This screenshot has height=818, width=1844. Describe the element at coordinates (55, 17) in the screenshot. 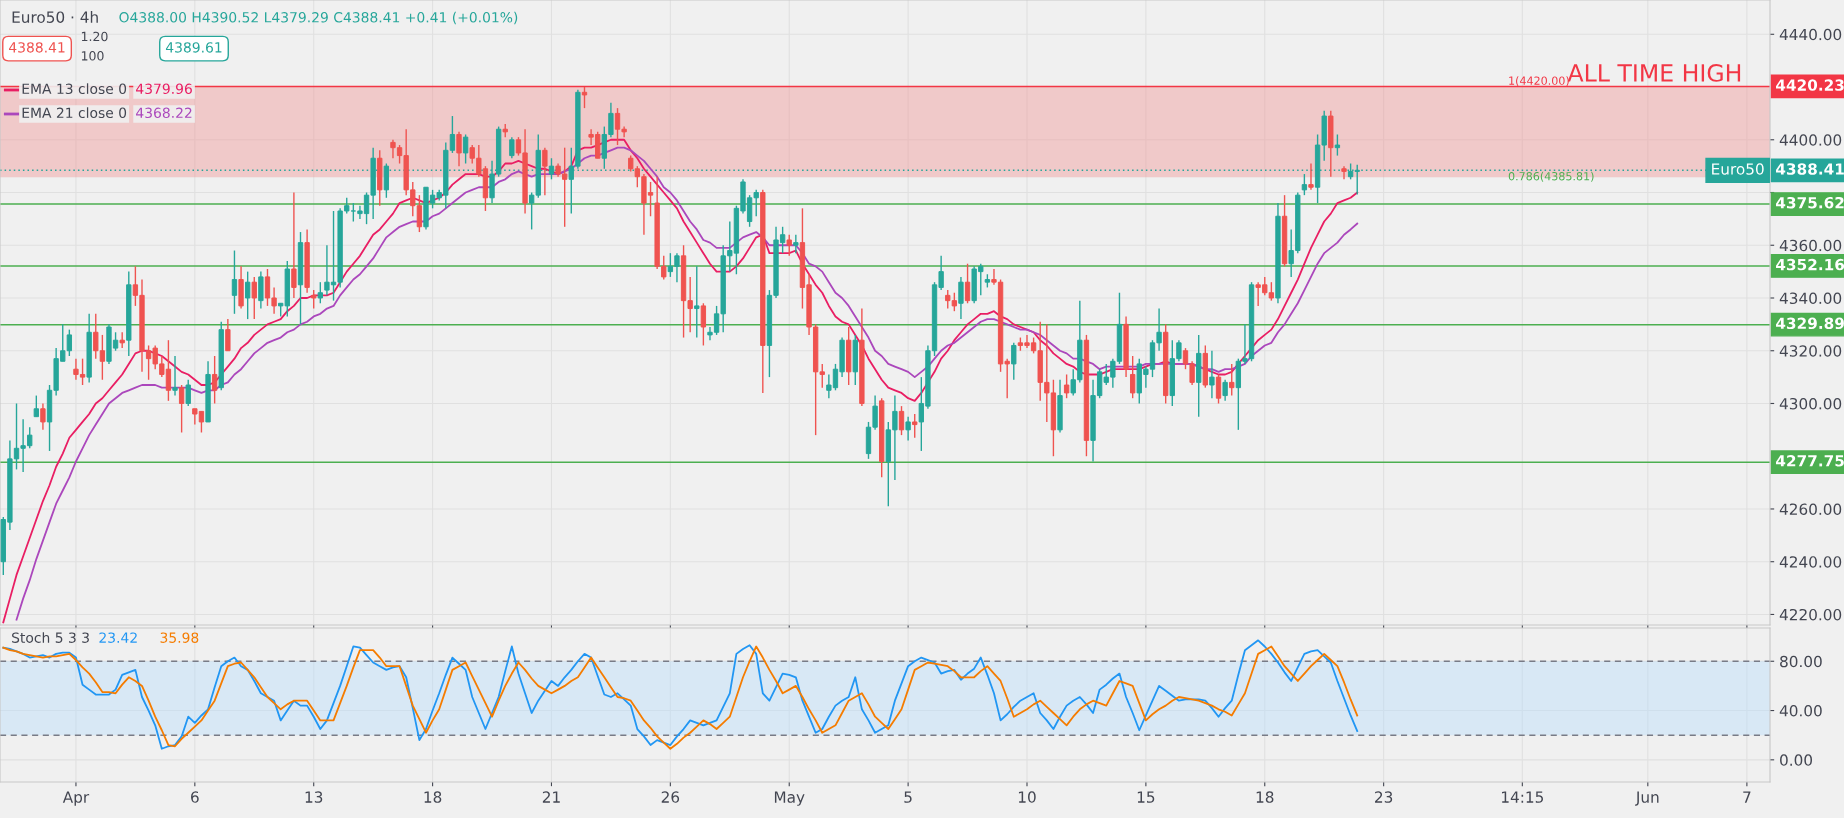

I see `text: Euro50 · 4h` at that location.